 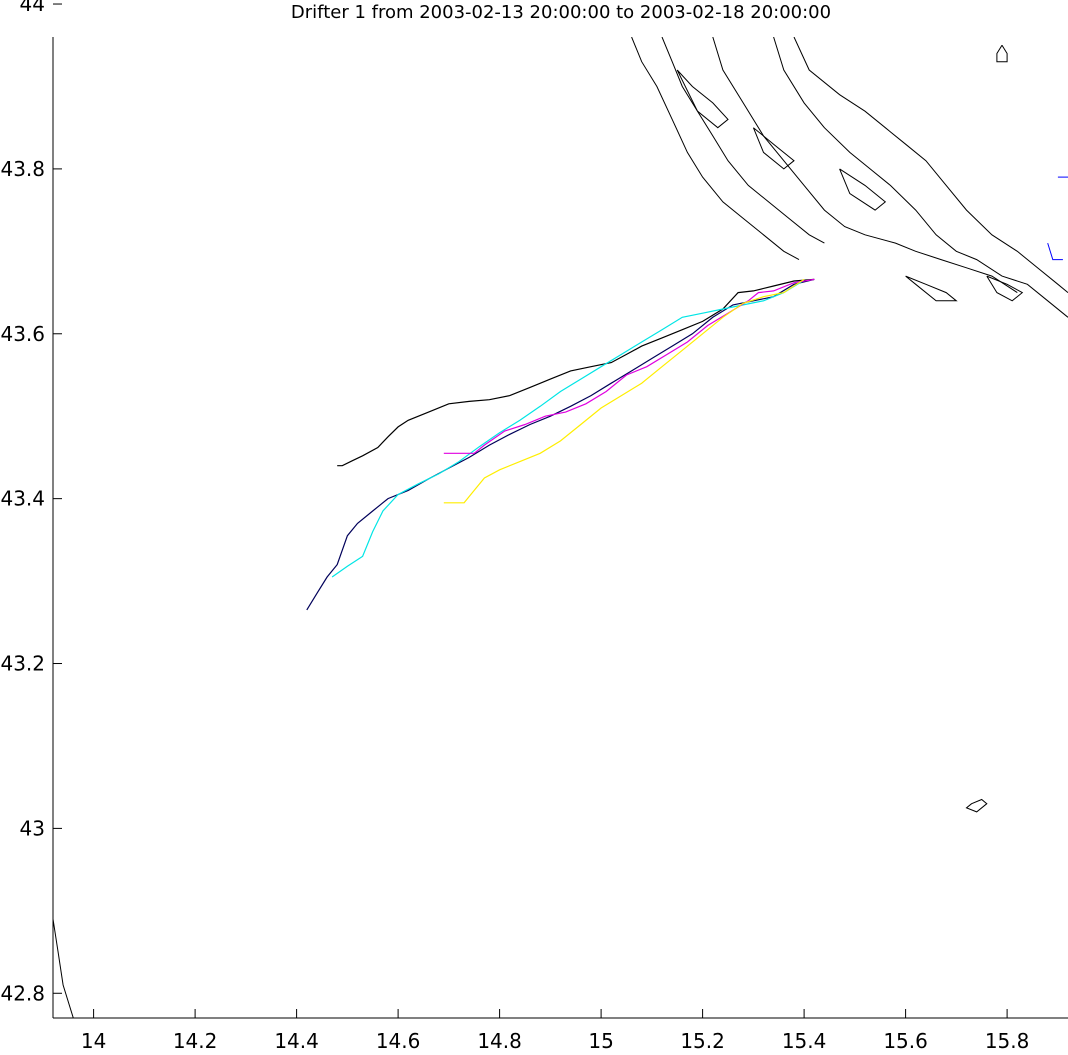 I want to click on y-tick-label: 43.8, so click(x=22, y=169).